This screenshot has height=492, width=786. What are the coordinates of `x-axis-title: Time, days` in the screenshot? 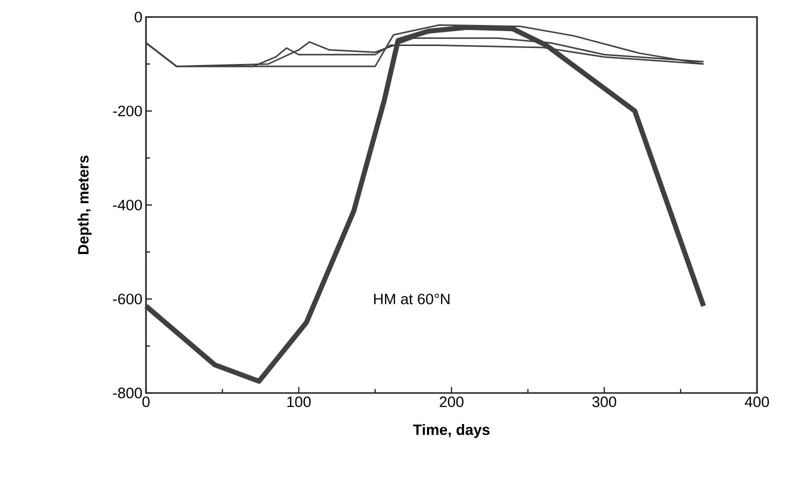 It's located at (451, 431).